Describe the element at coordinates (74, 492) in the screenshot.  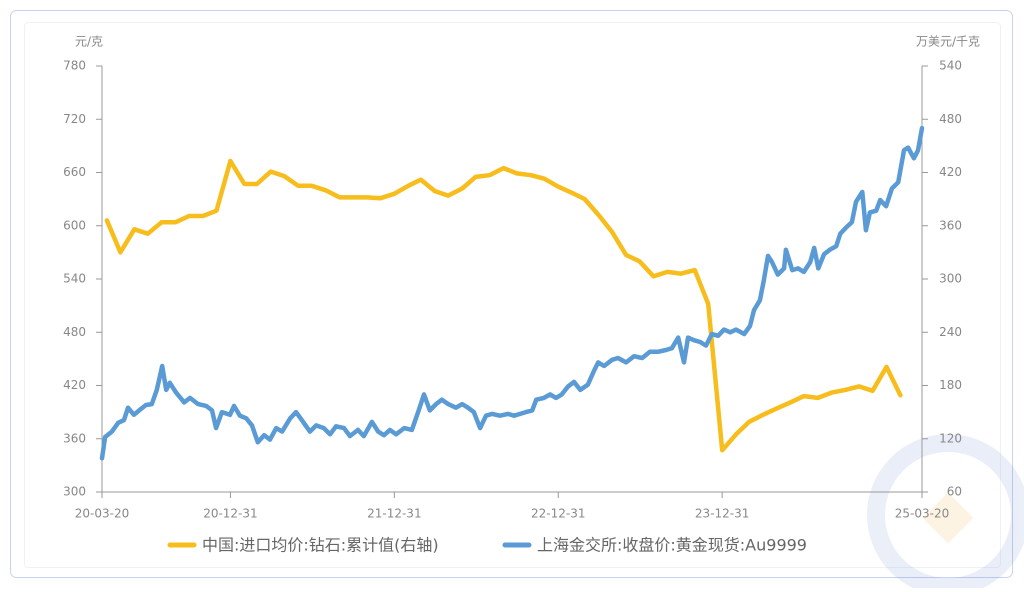
I see `y-tick-label: 300` at that location.